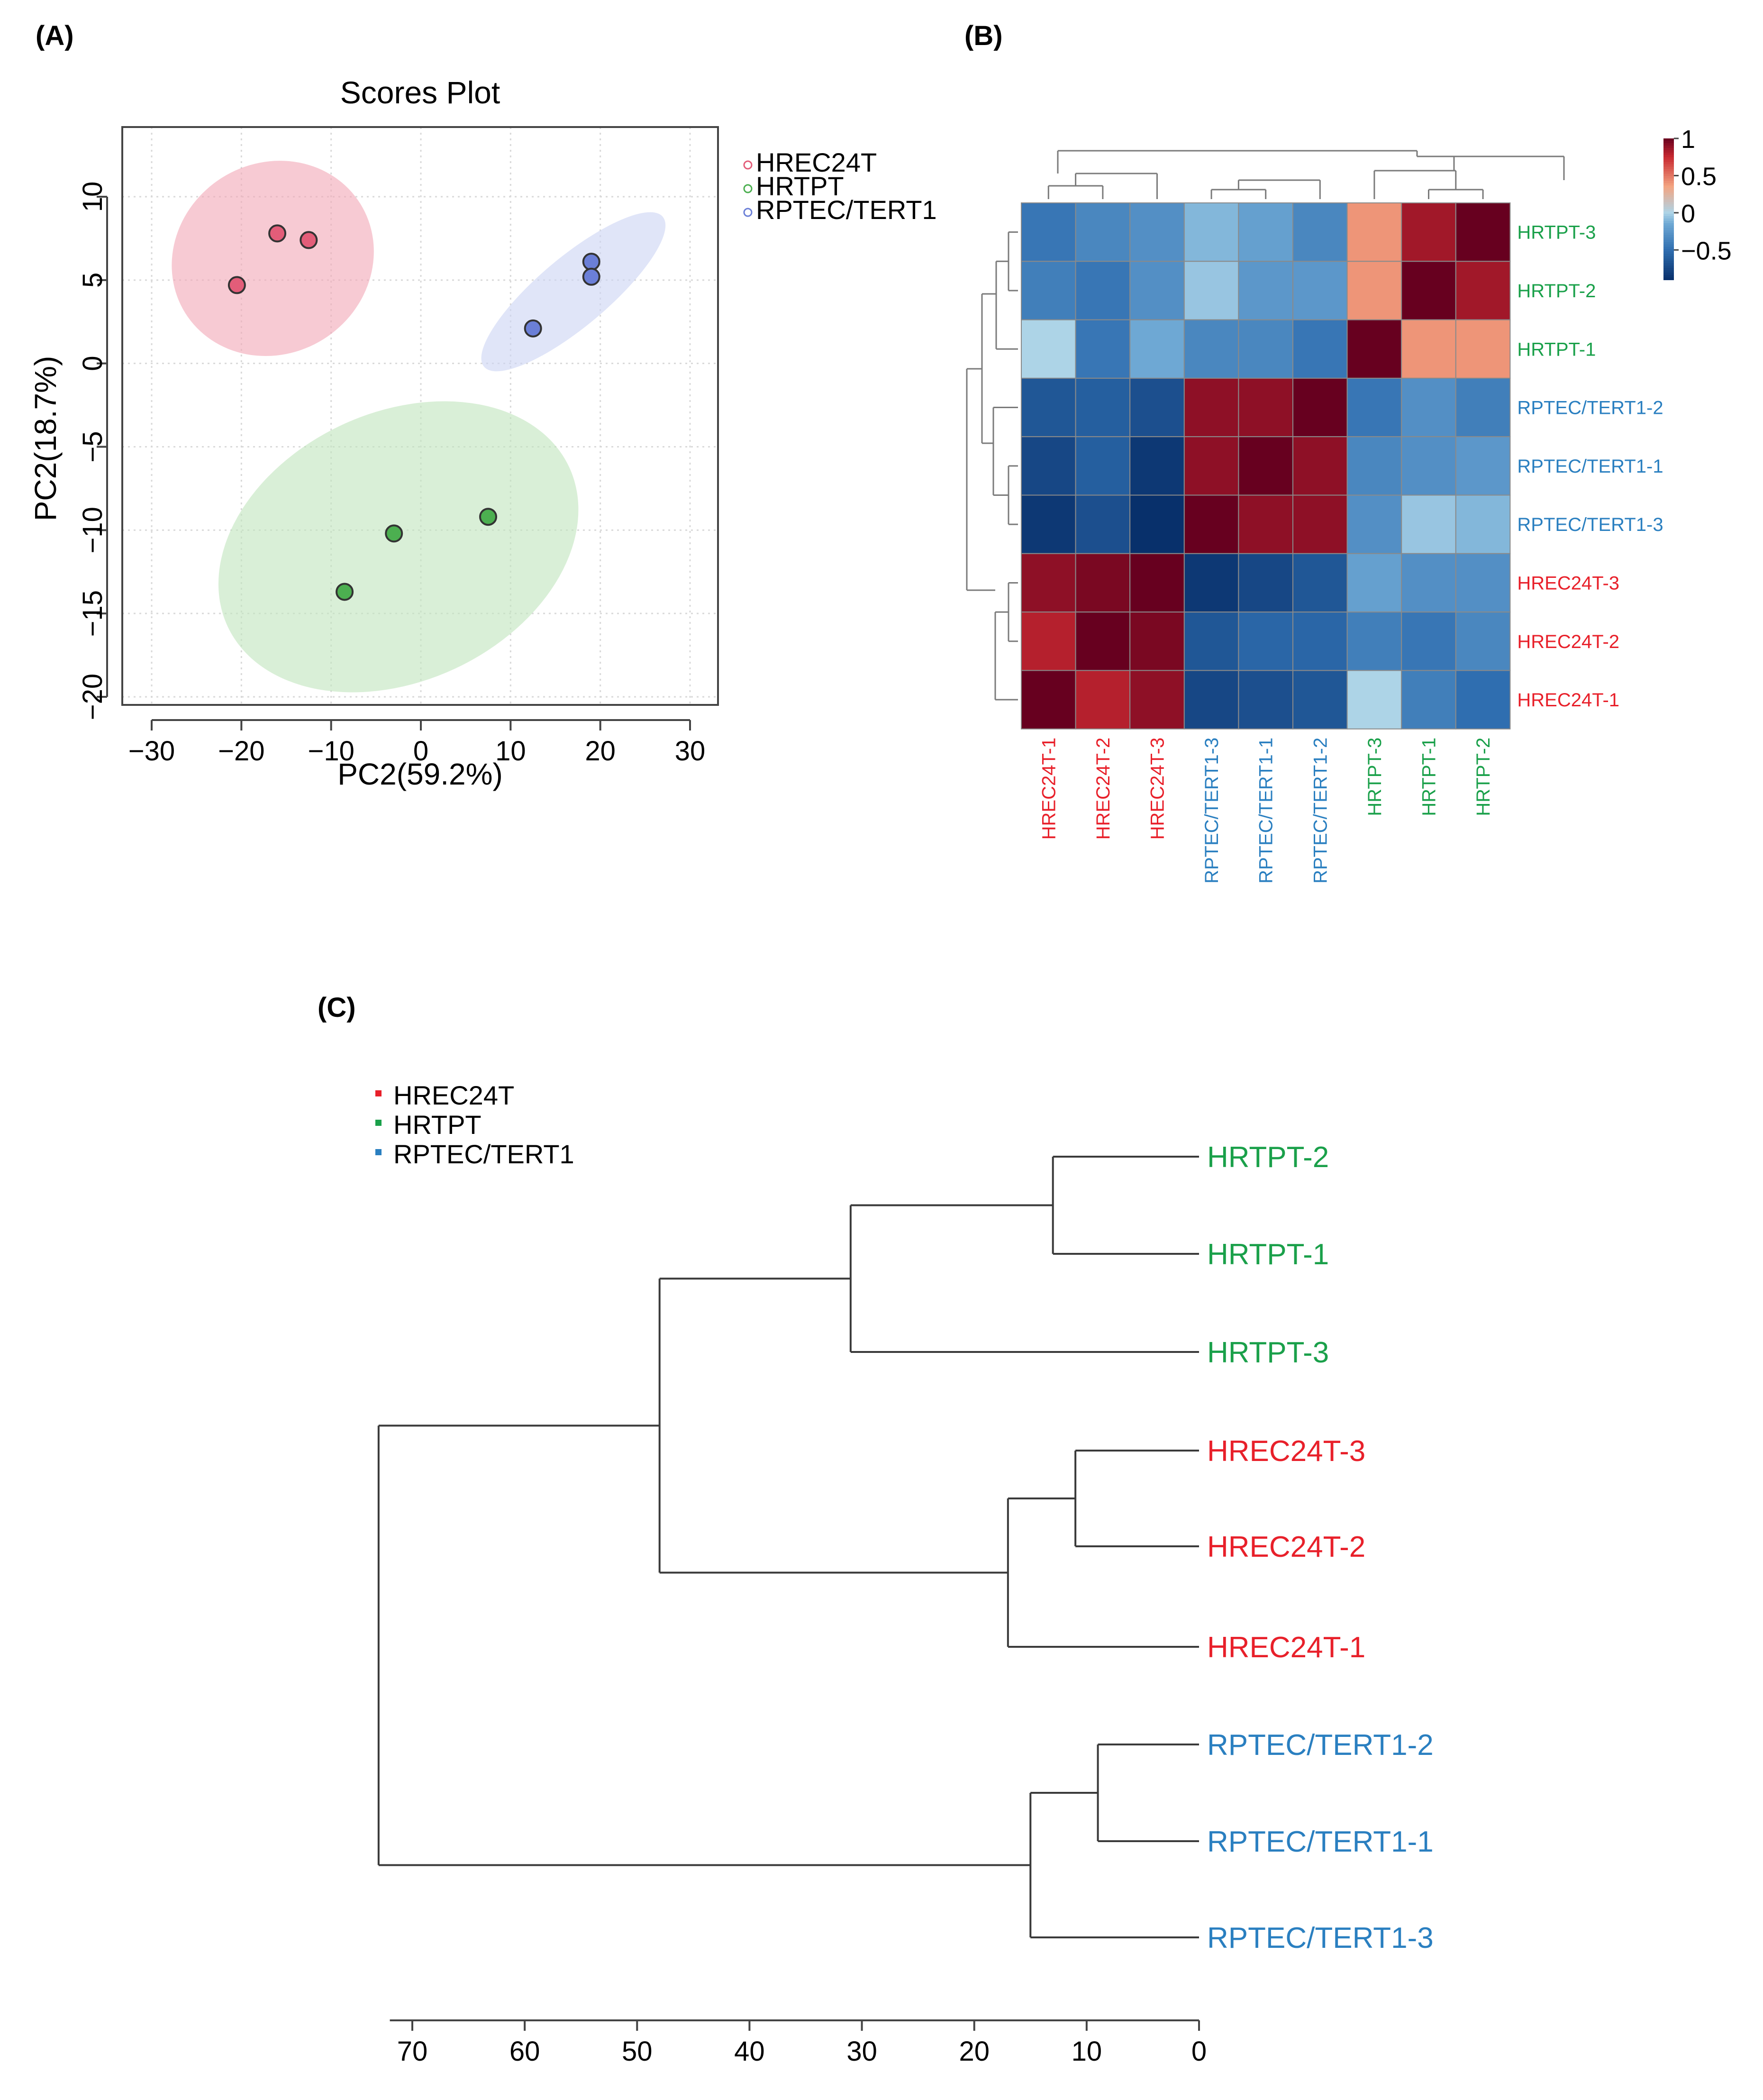  Describe the element at coordinates (412, 2051) in the screenshot. I see `dendrogram-axis-tick-label: 70` at that location.